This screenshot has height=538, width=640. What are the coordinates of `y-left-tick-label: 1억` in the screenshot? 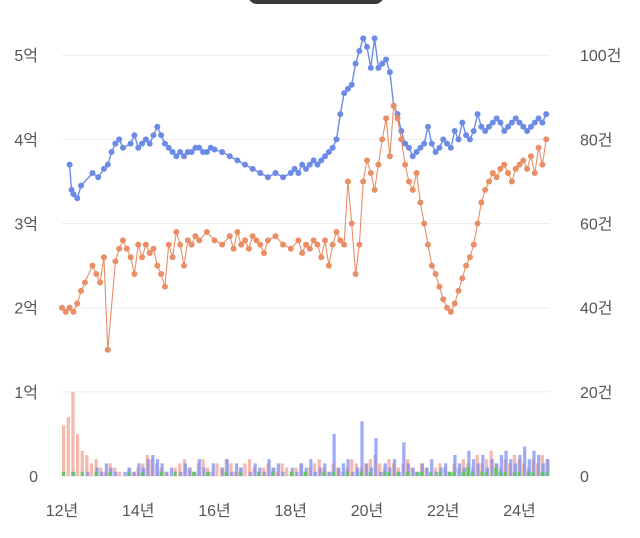 It's located at (26, 393).